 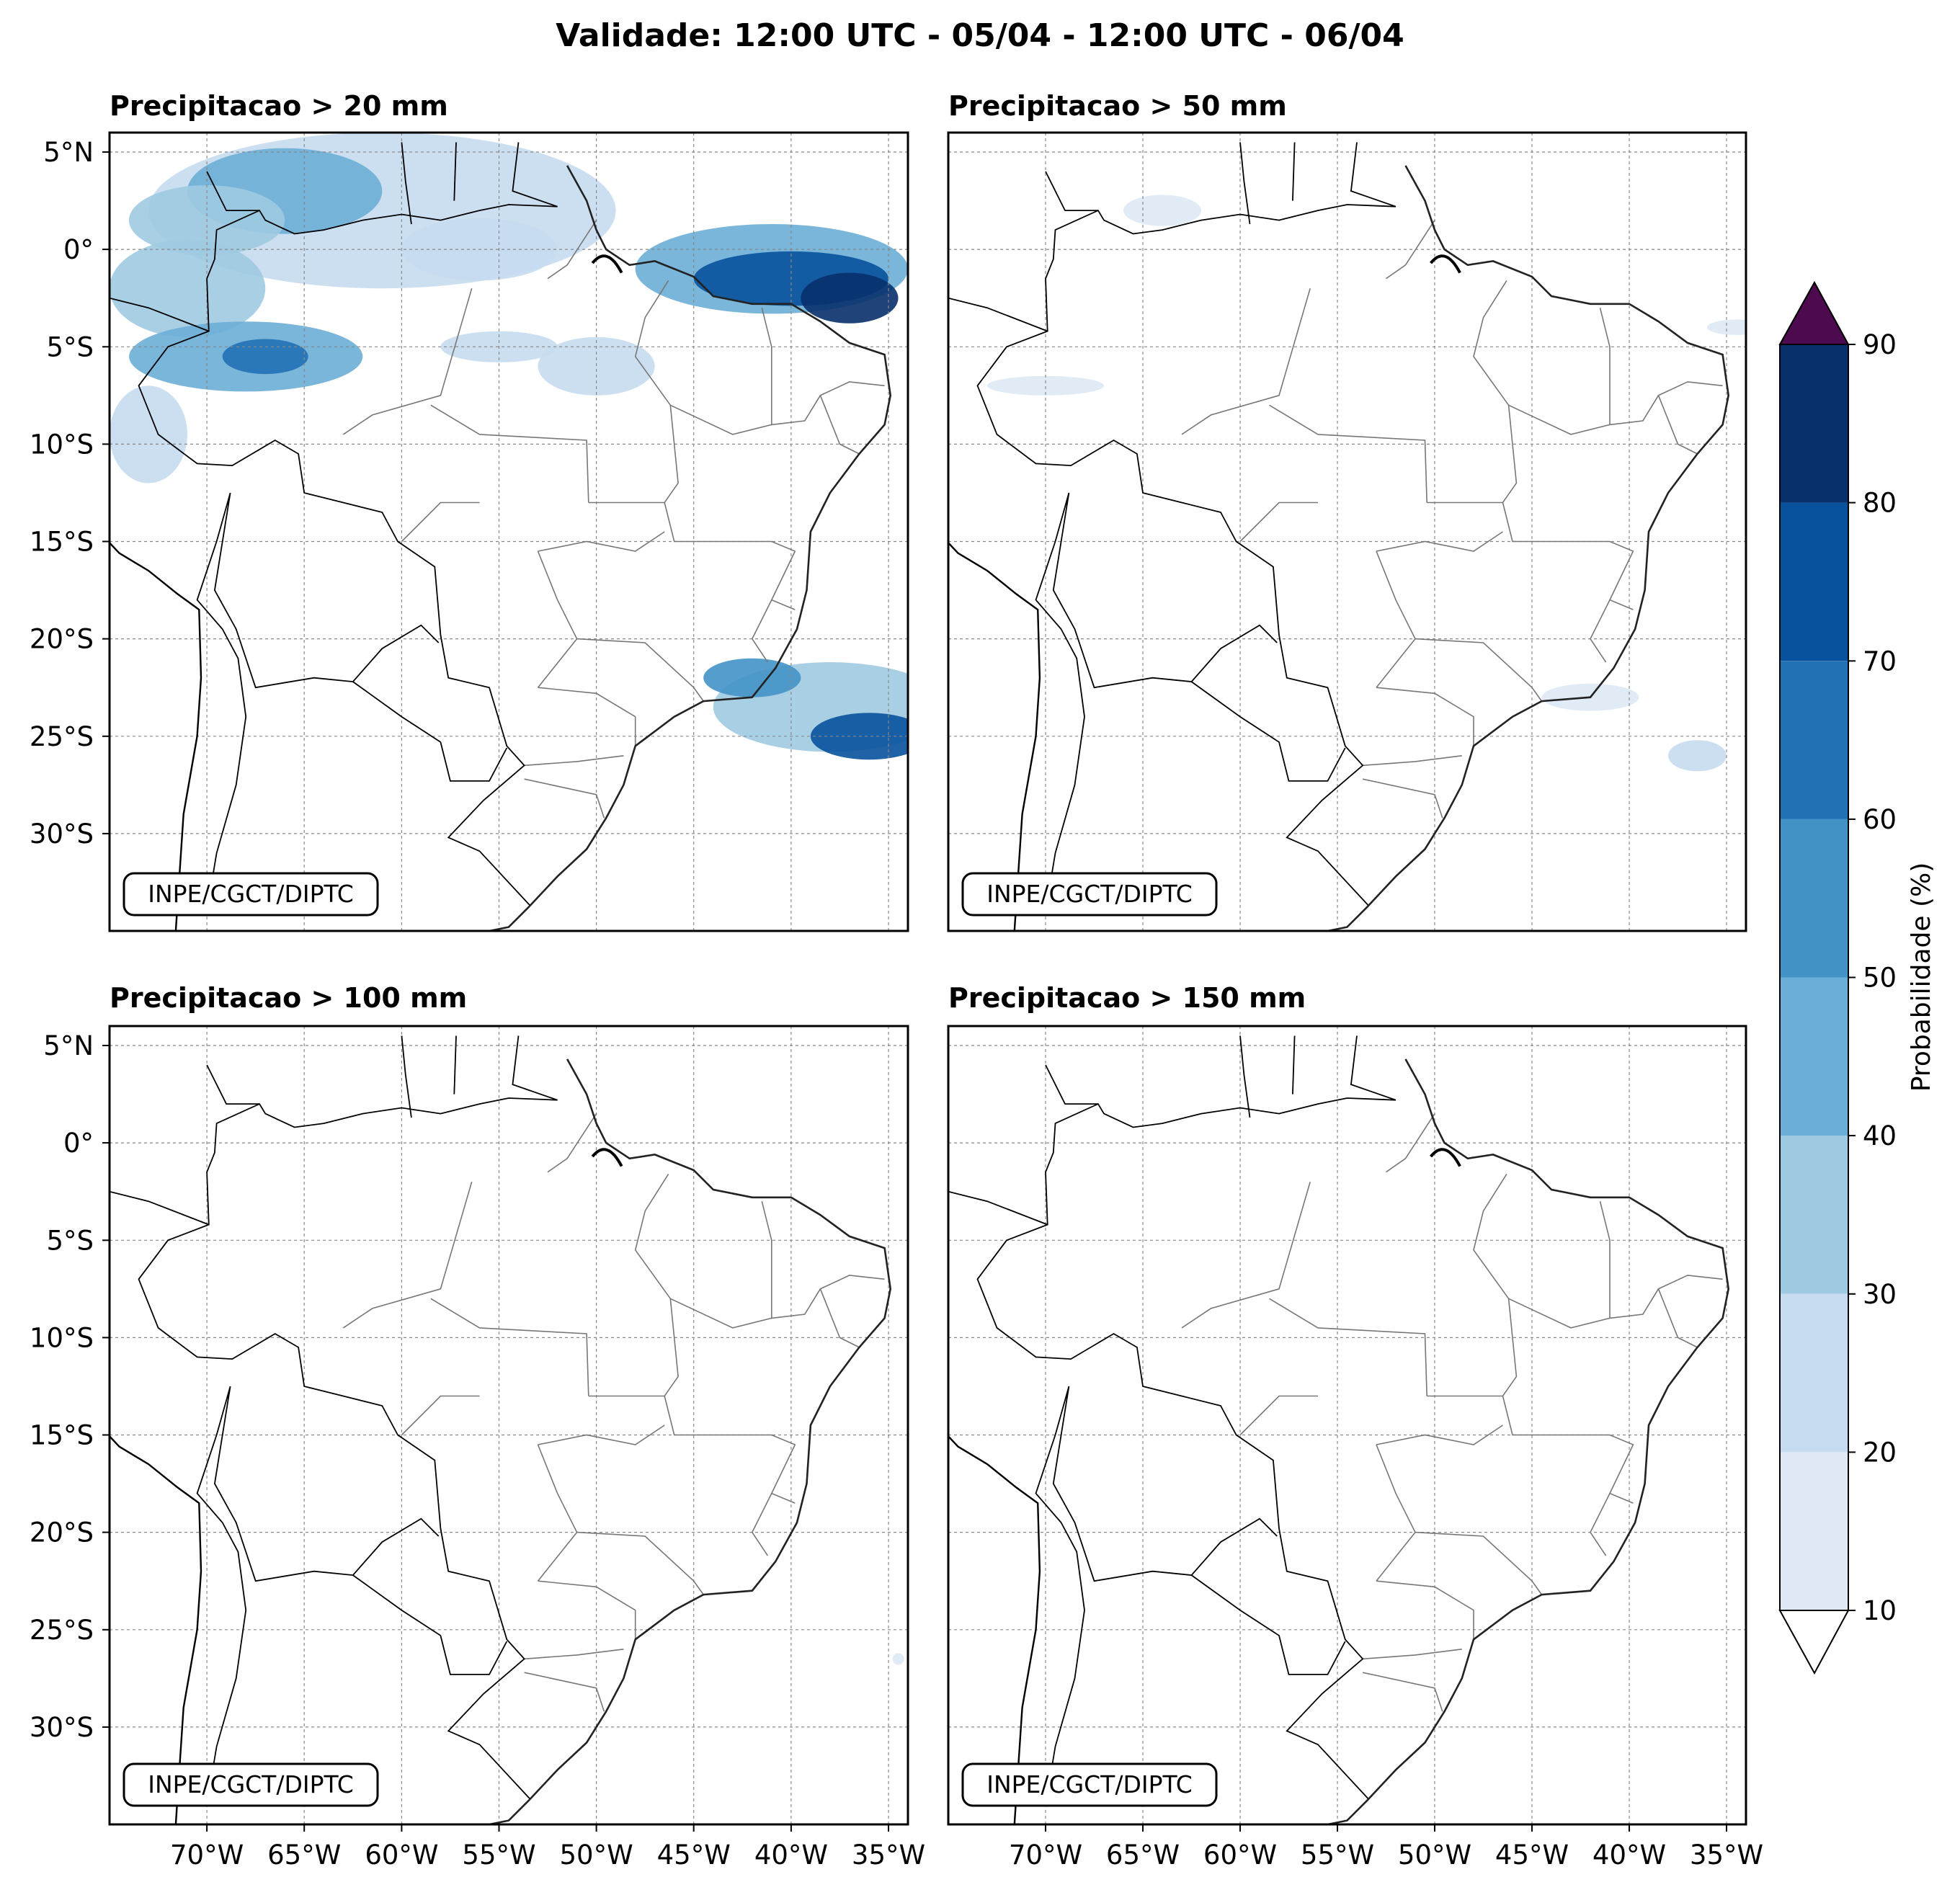 What do you see at coordinates (1814, 1643) in the screenshot?
I see `colorbar-under-arrow` at bounding box center [1814, 1643].